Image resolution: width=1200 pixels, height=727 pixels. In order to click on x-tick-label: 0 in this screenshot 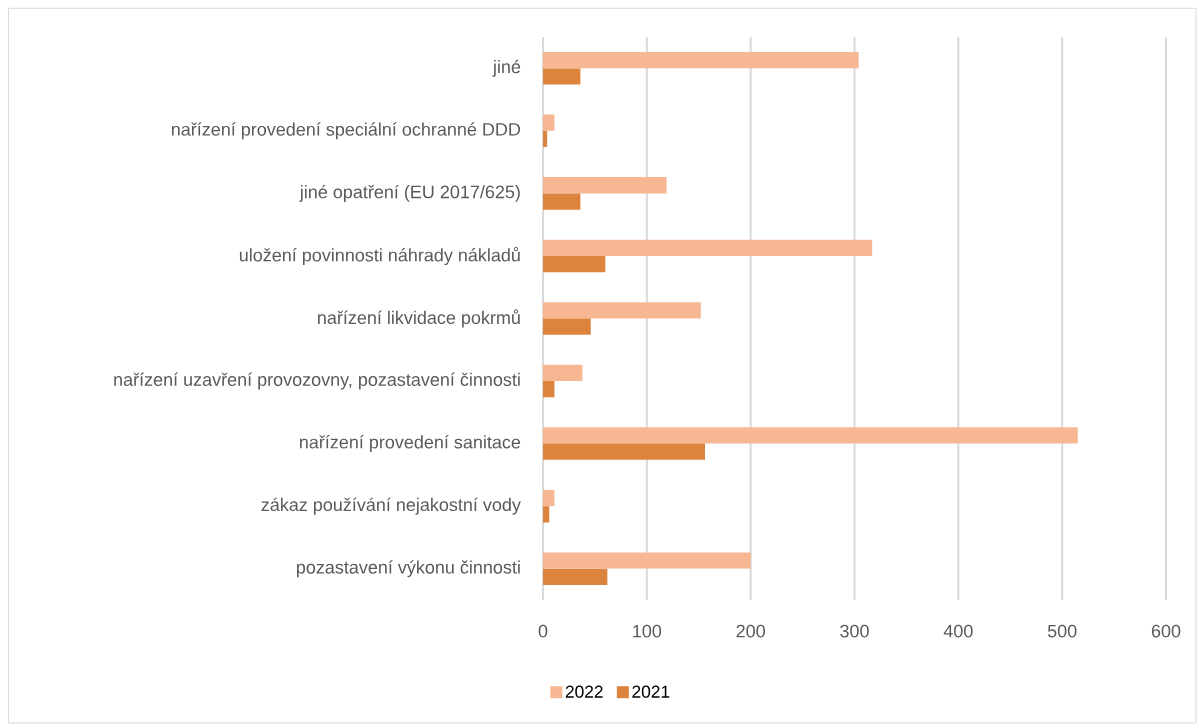, I will do `click(543, 631)`.